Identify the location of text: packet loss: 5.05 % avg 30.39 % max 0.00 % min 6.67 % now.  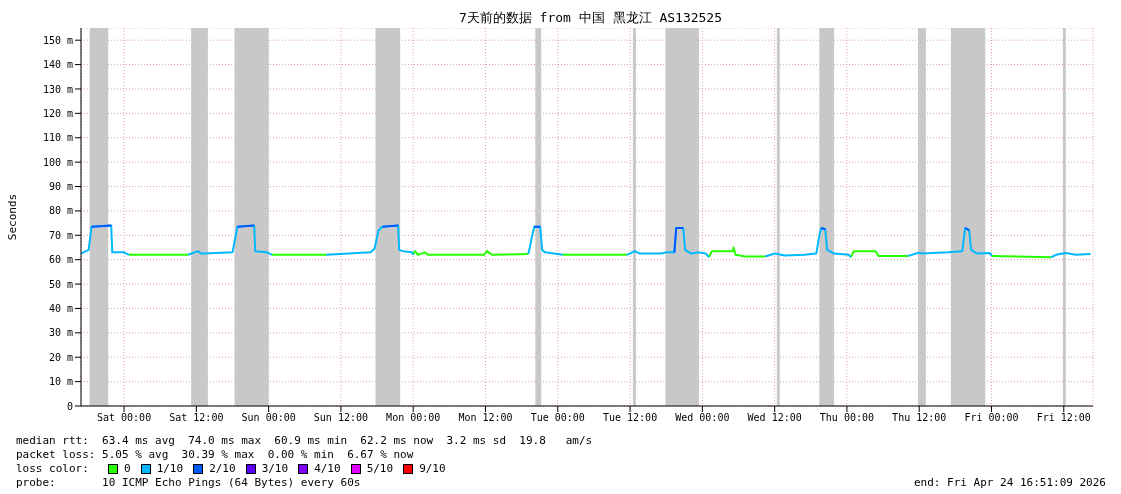
(215, 455).